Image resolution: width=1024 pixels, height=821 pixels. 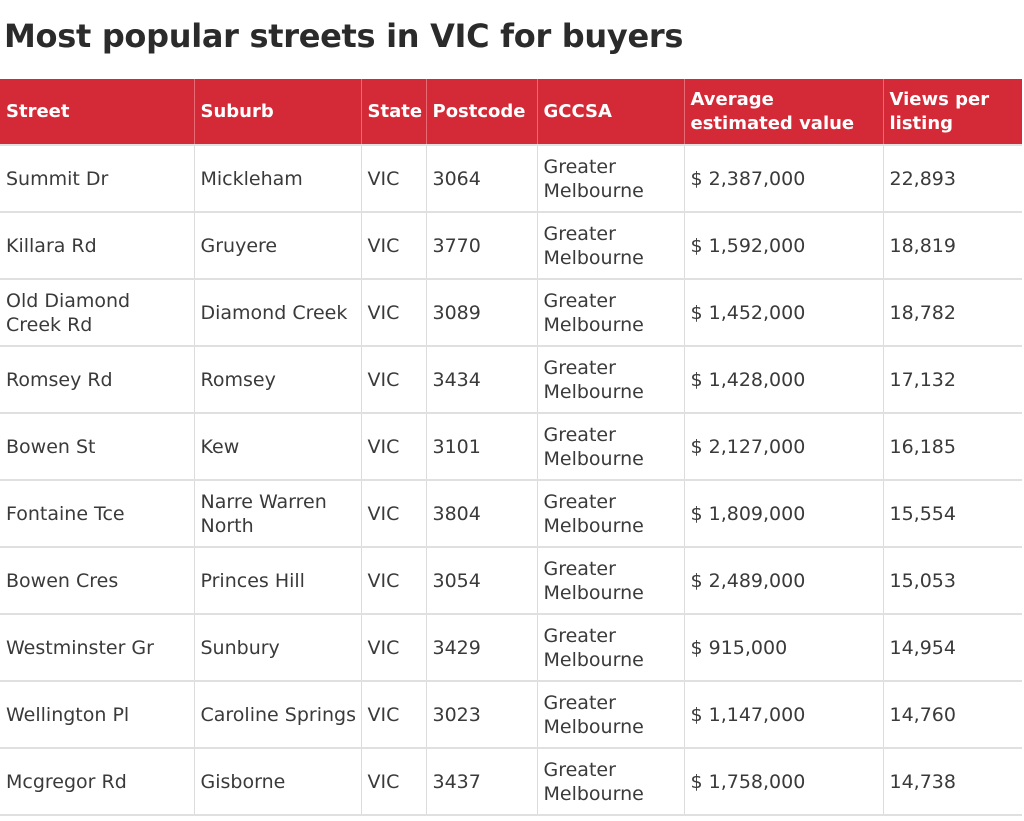 What do you see at coordinates (784, 447) in the screenshot?
I see `cell-average-estimated-value: $ 2,127,000` at bounding box center [784, 447].